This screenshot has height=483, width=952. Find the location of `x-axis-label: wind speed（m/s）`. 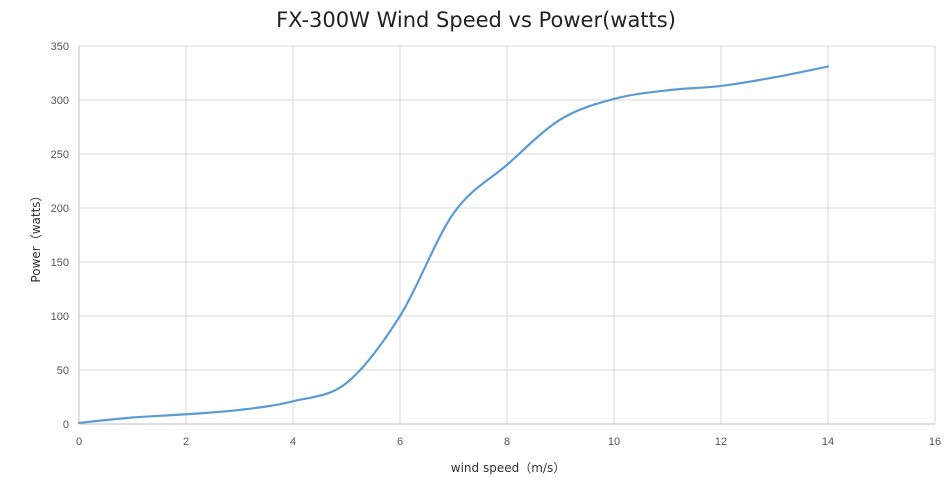

x-axis-label: wind speed（m/s） is located at coordinates (508, 468).